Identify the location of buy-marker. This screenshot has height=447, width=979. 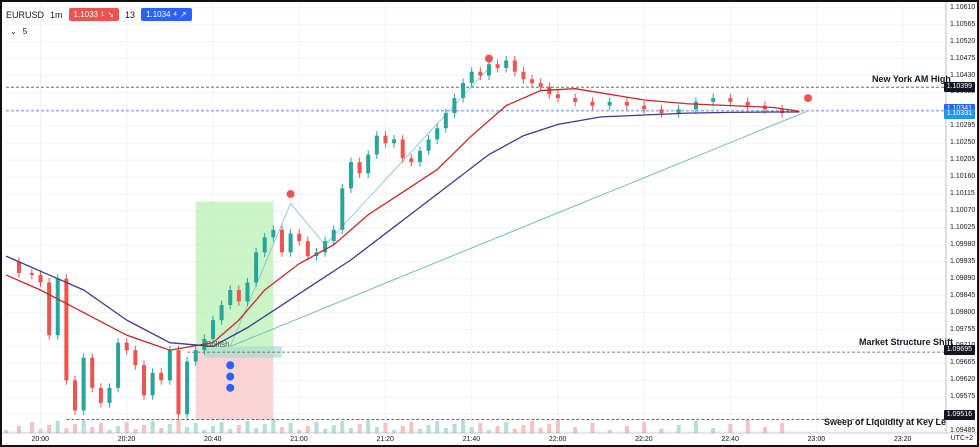
(230, 365).